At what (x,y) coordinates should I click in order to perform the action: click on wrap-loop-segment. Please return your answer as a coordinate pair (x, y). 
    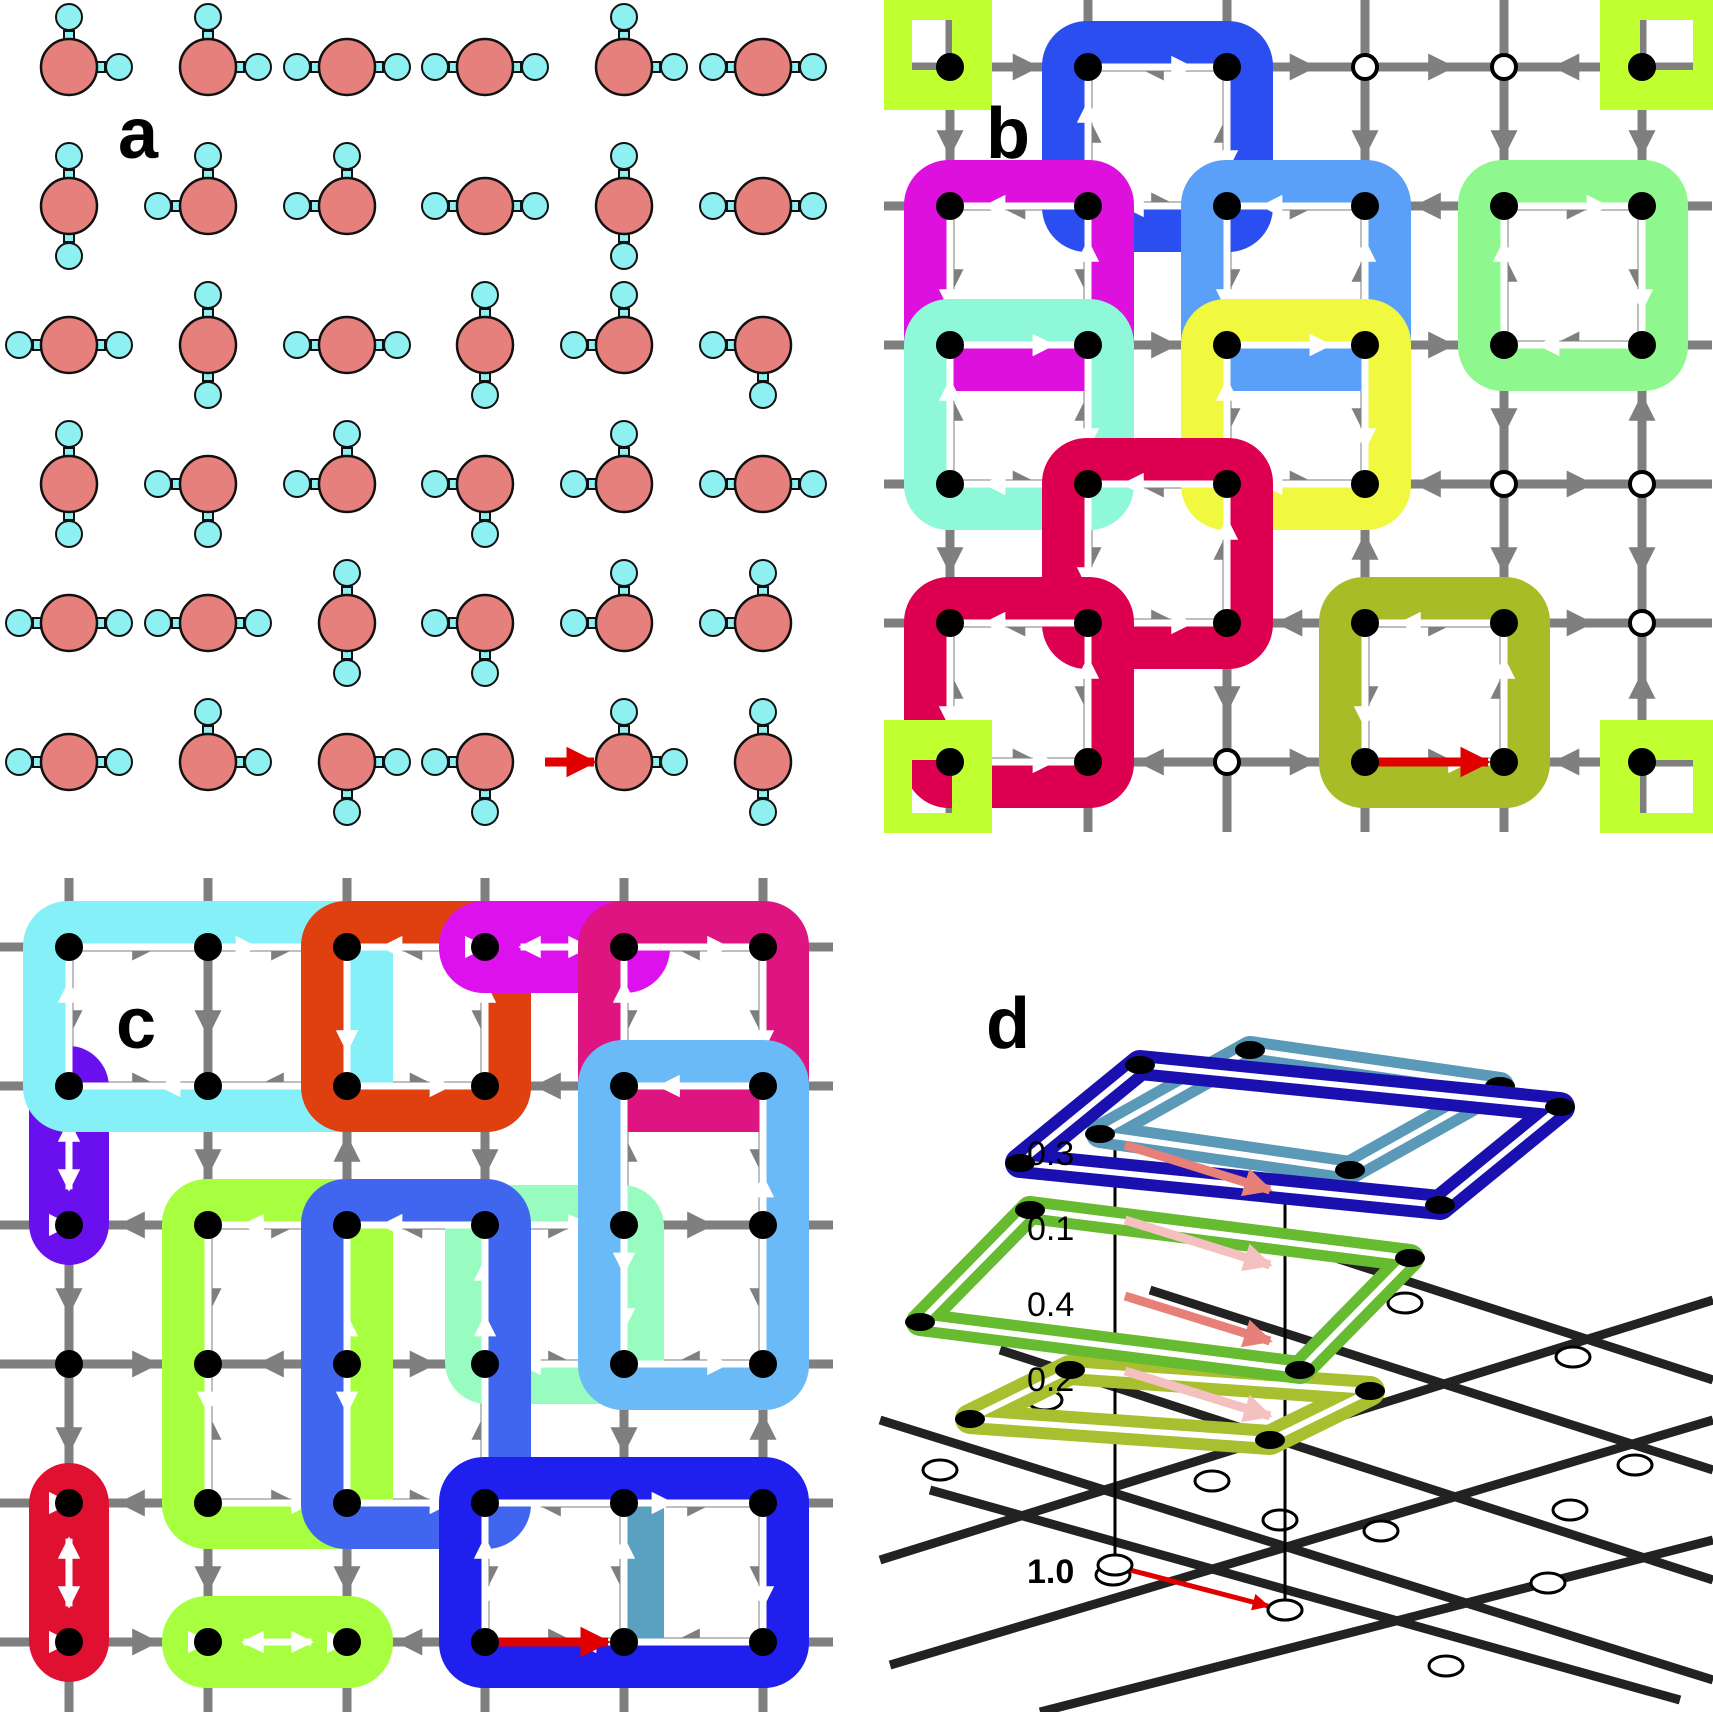
    Looking at the image, I should click on (1656, 55).